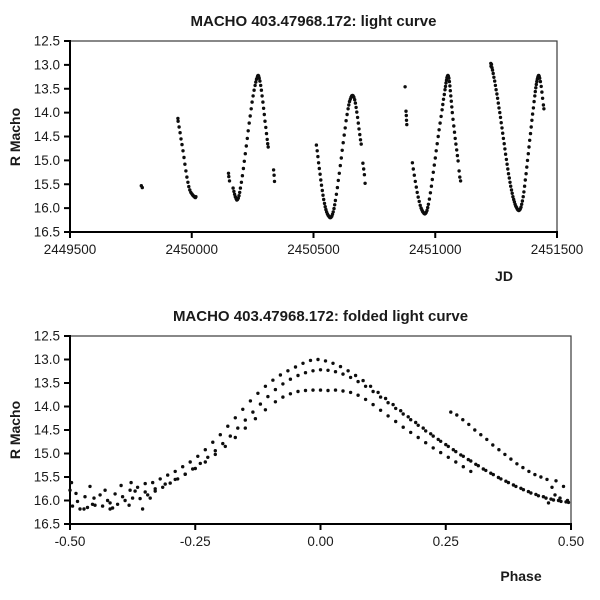 This screenshot has height=600, width=600. Describe the element at coordinates (504, 276) in the screenshot. I see `jd-axis-label: JD` at that location.